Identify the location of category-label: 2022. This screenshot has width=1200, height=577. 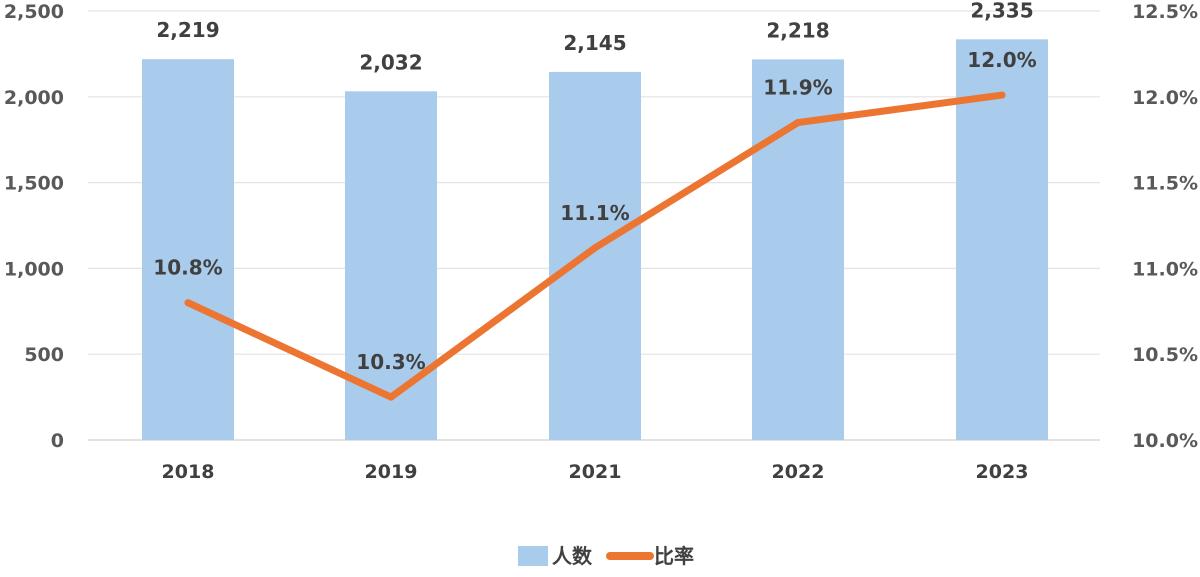
(798, 472).